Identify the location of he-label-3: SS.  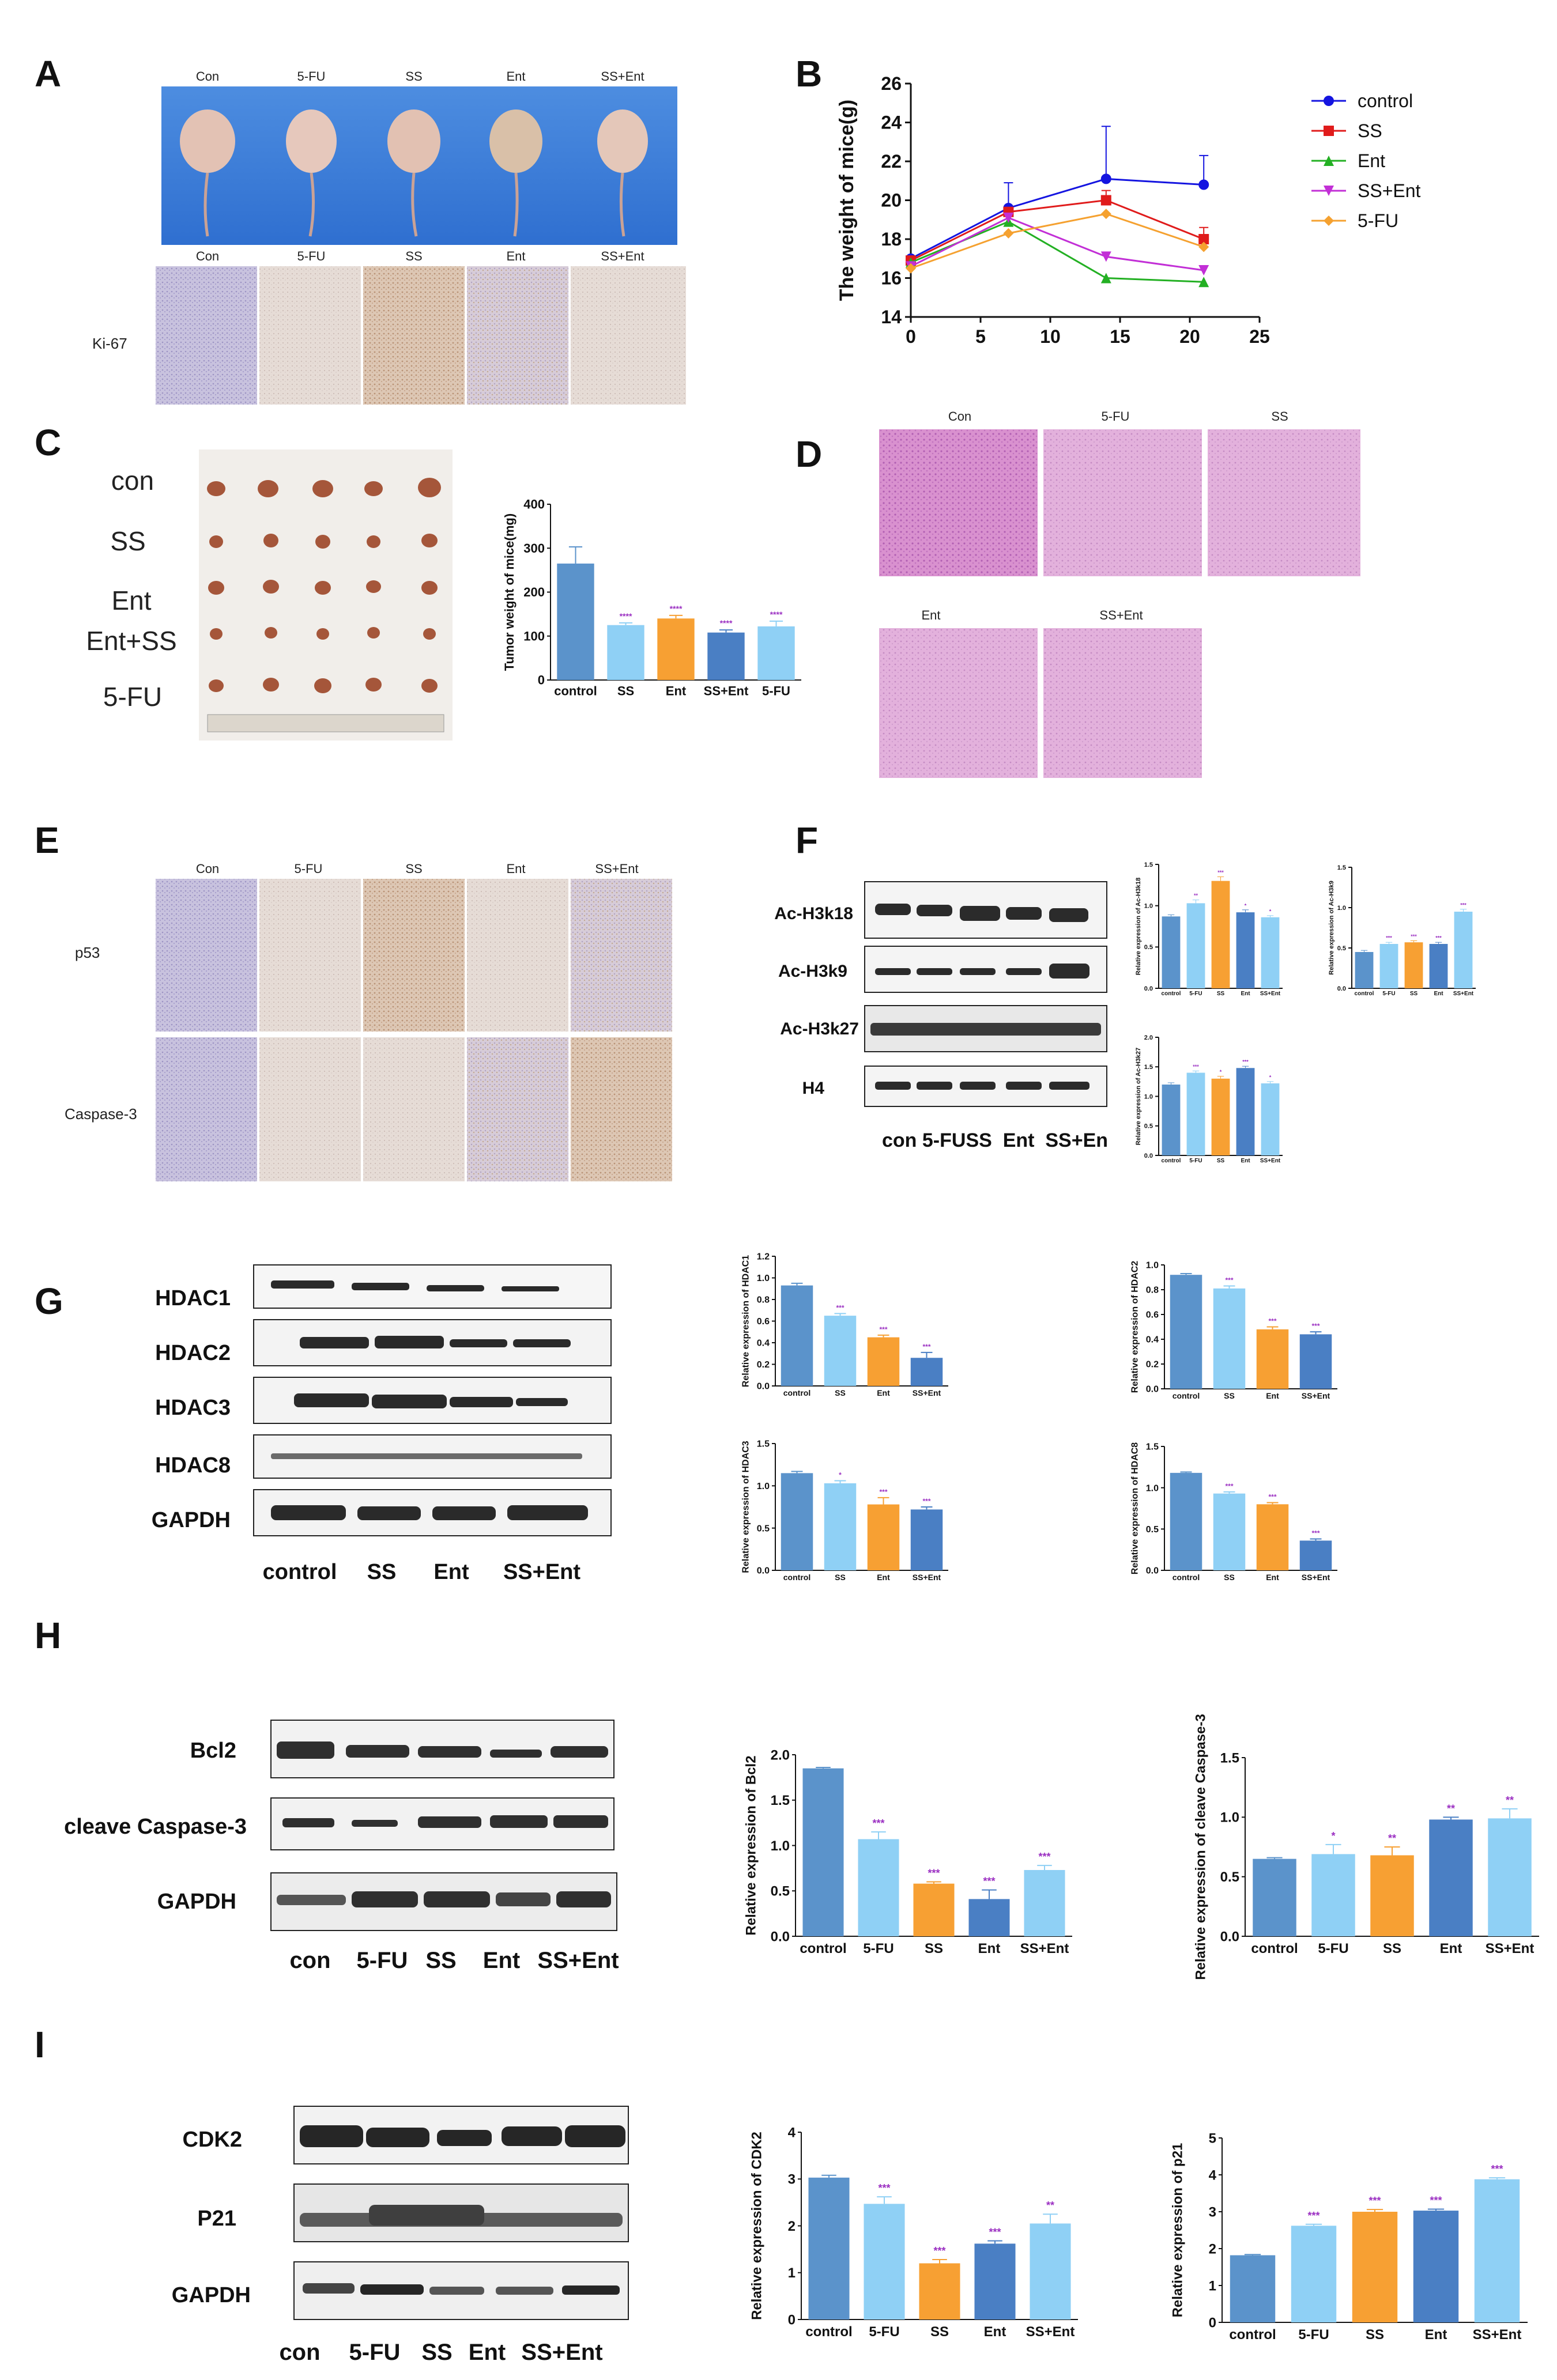
(1279, 416).